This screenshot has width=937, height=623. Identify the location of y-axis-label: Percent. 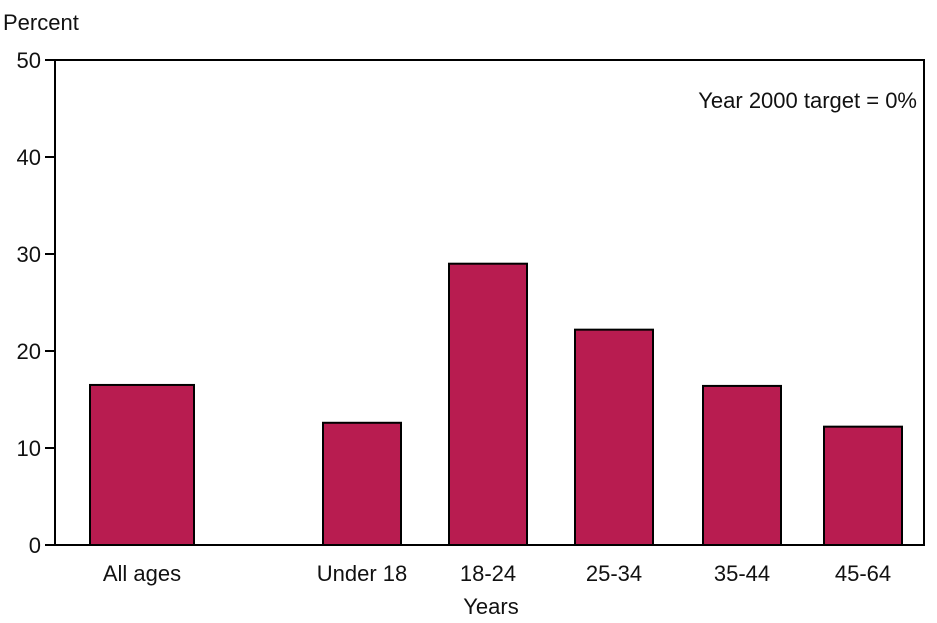
(41, 22).